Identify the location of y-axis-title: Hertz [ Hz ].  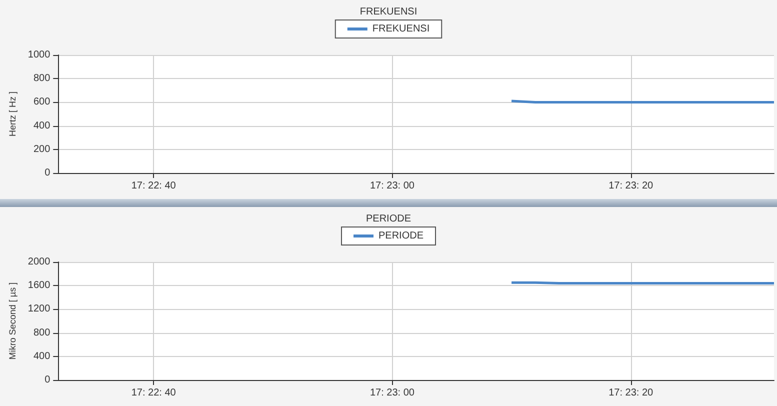
(13, 114).